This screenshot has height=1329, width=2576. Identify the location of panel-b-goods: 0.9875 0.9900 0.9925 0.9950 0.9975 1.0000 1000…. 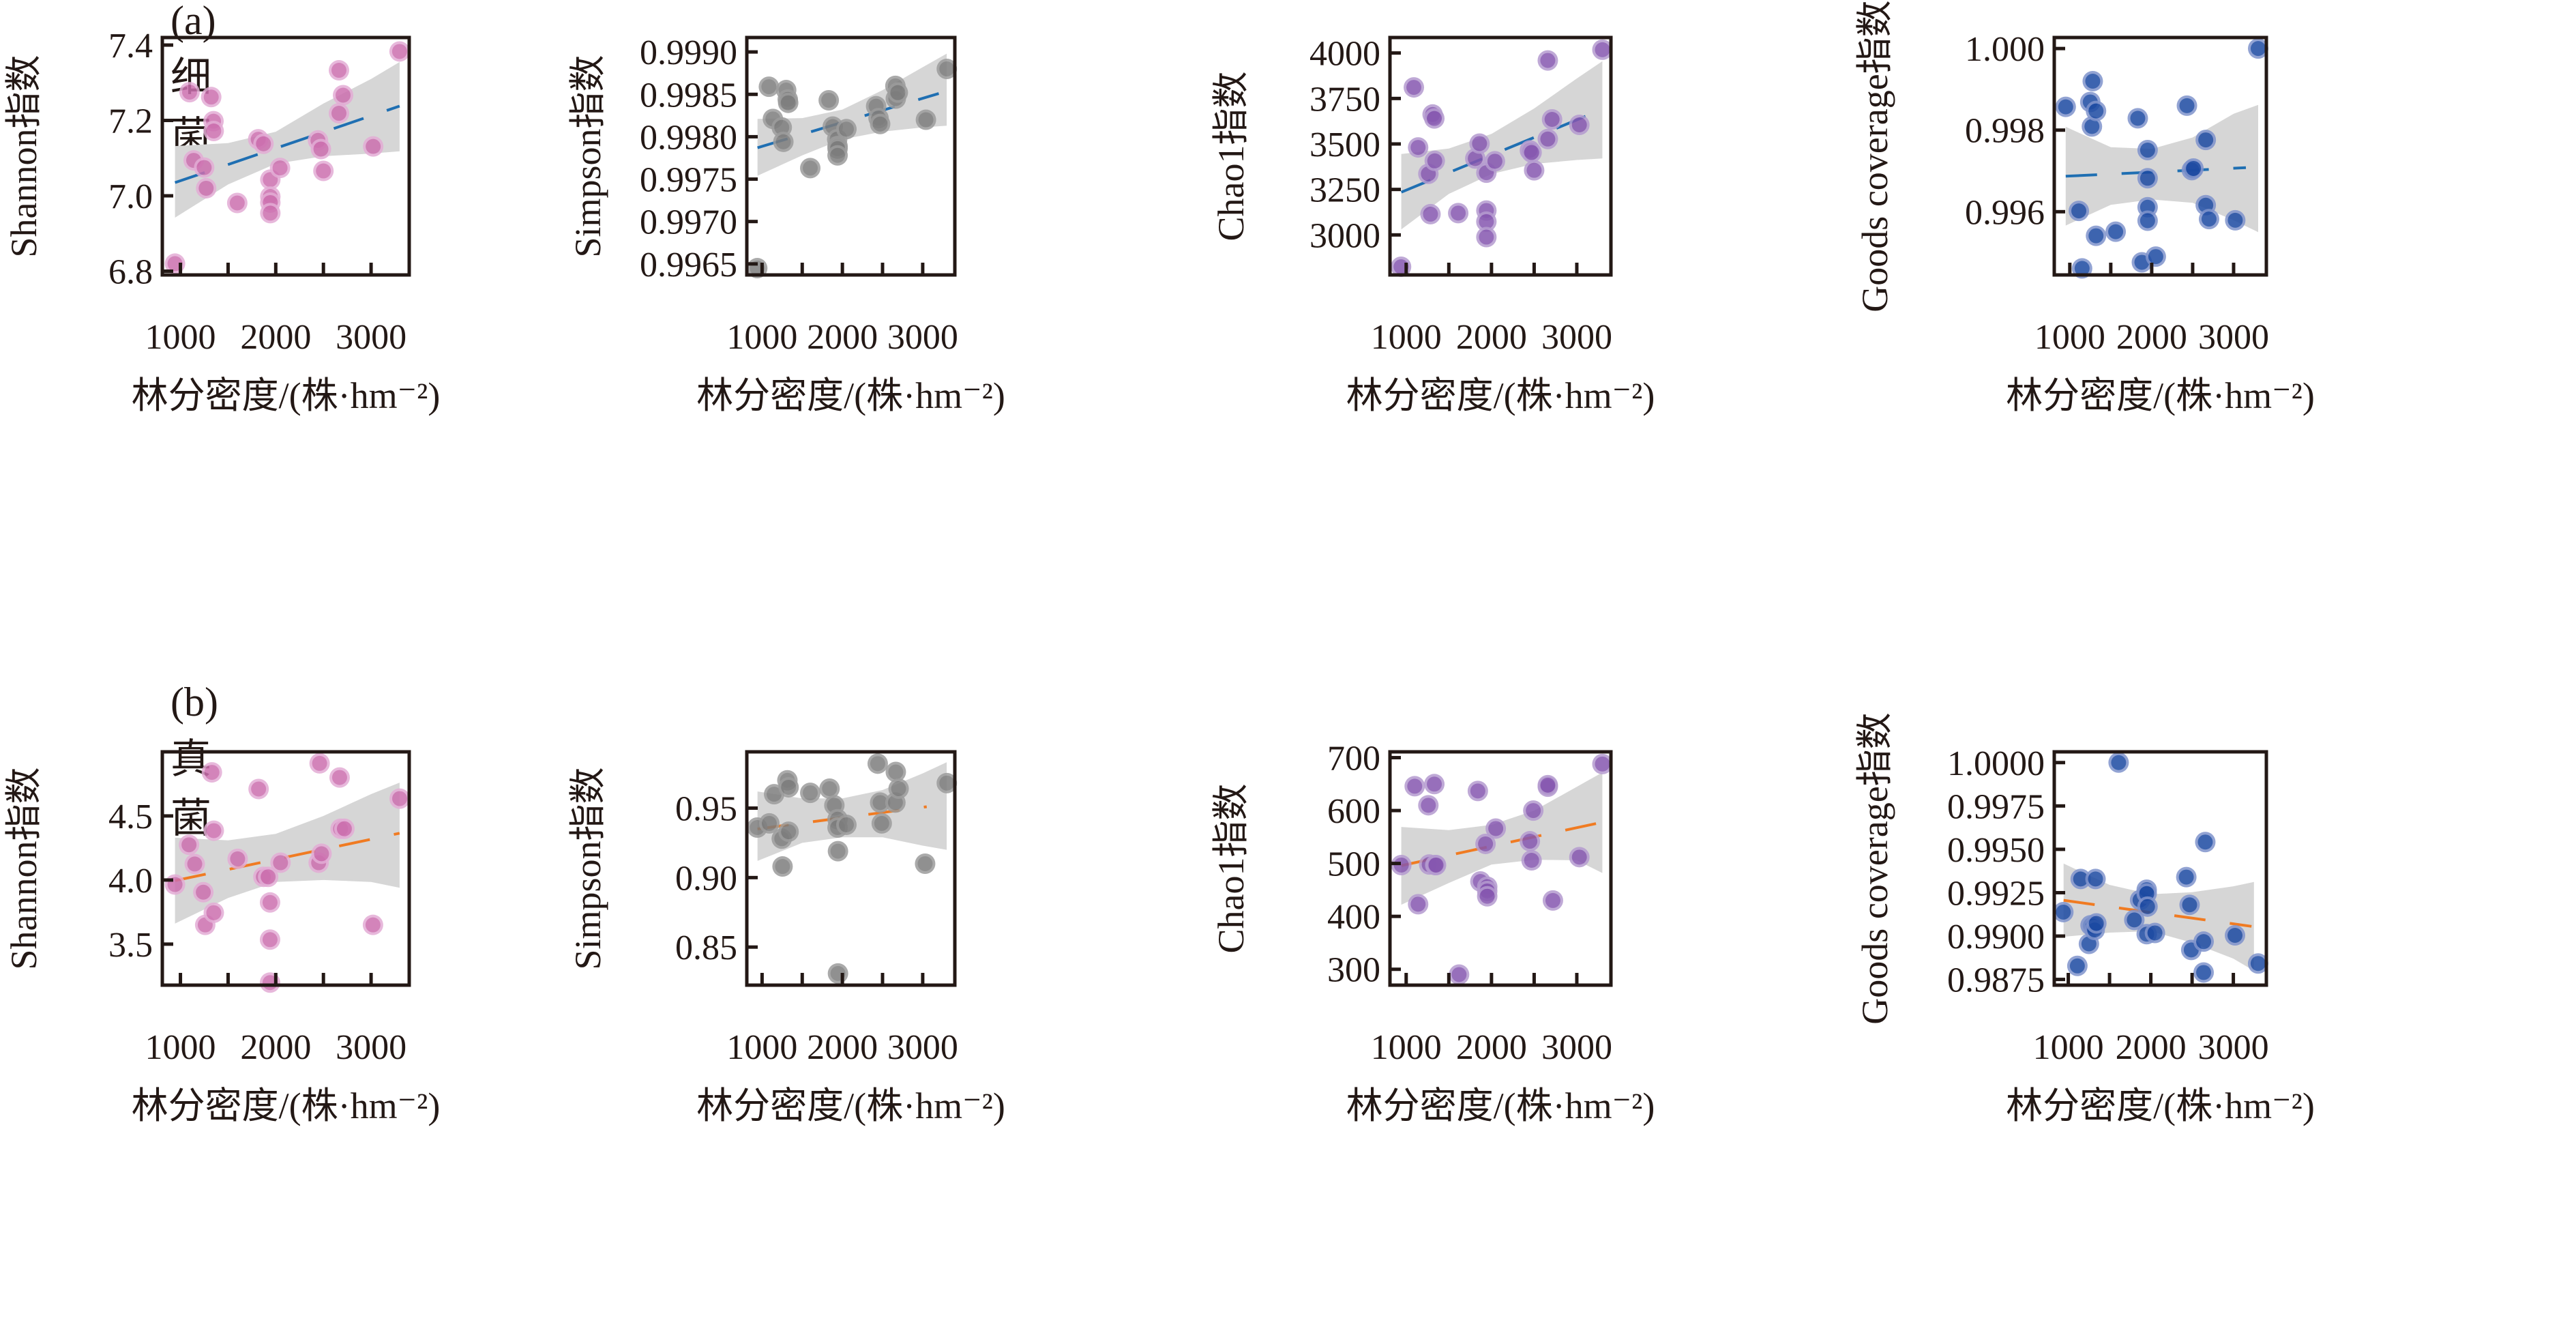
(2084, 919).